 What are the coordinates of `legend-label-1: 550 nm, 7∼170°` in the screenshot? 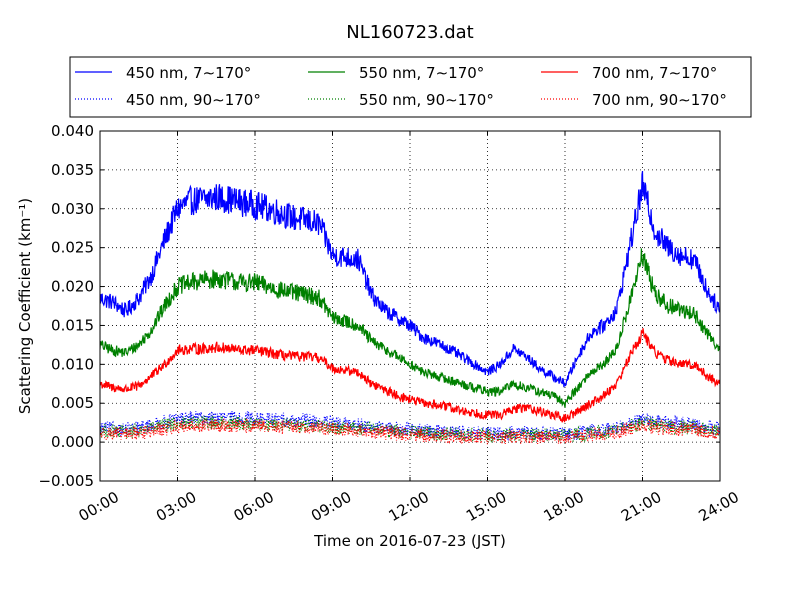 It's located at (421, 73).